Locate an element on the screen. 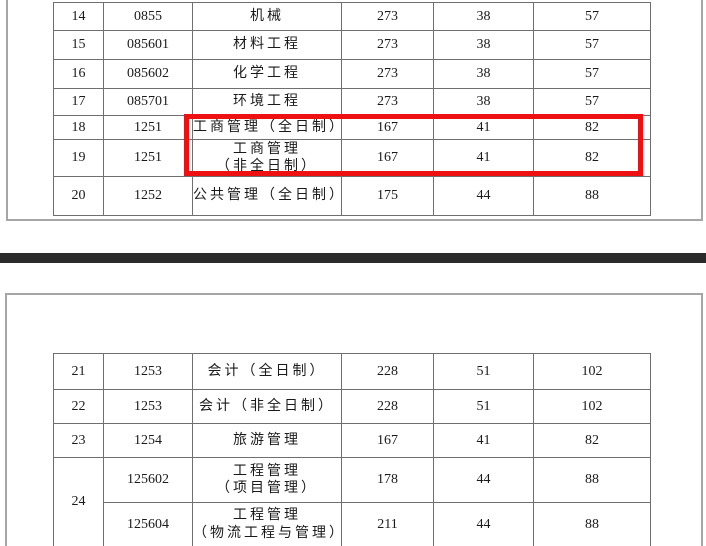  cell-major-name: 工程管理 （项目管理） is located at coordinates (267, 480).